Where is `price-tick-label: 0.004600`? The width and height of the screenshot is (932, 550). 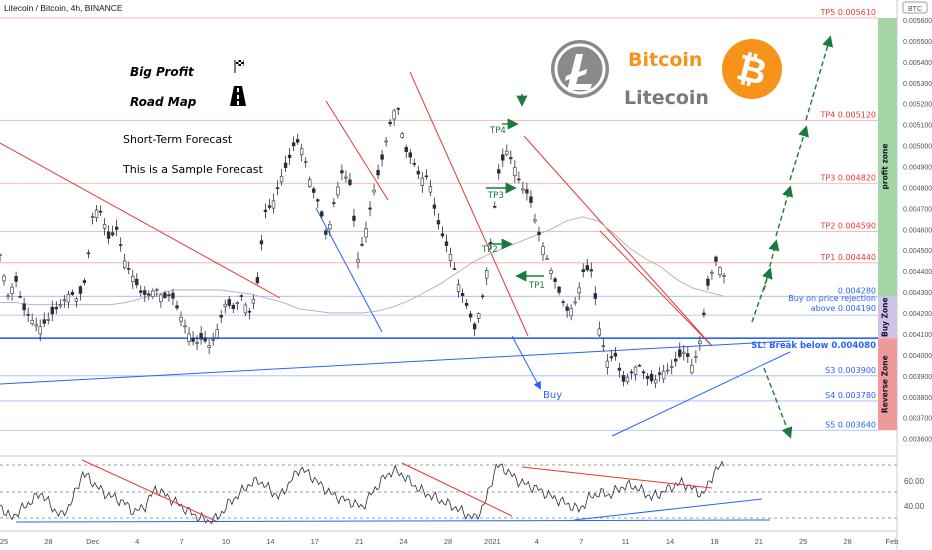 price-tick-label: 0.004600 is located at coordinates (917, 230).